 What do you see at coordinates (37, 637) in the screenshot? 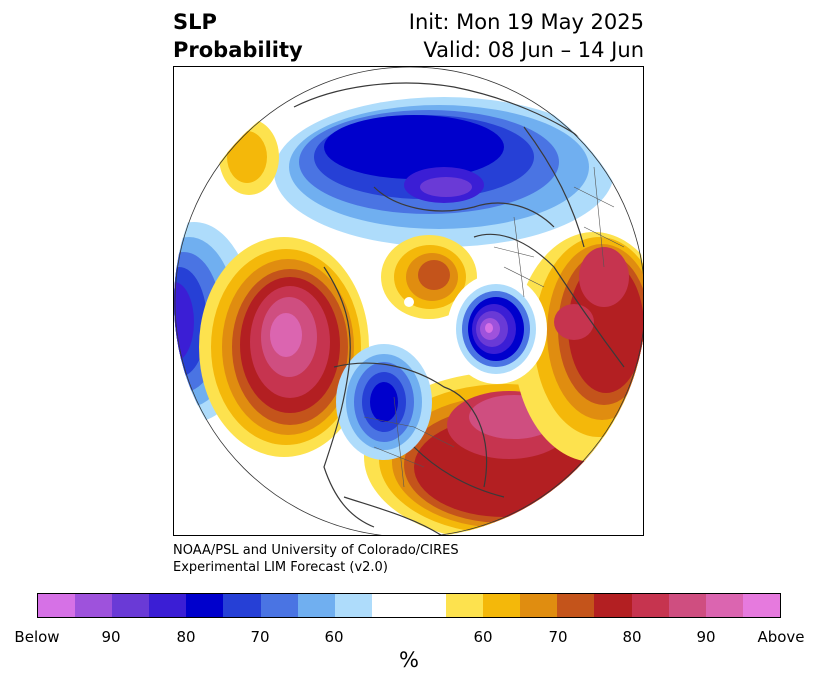
I see `tick-label: Below` at bounding box center [37, 637].